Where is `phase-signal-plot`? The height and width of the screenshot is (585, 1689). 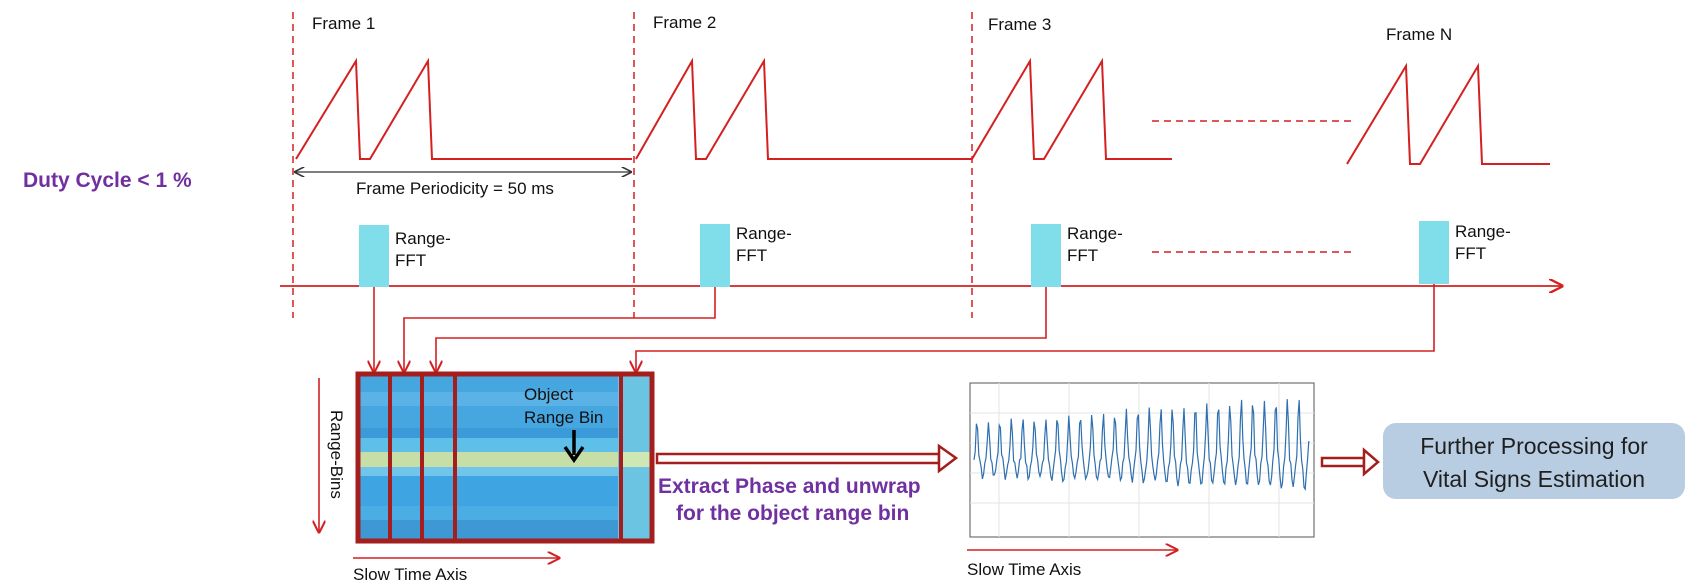
phase-signal-plot is located at coordinates (1142, 460).